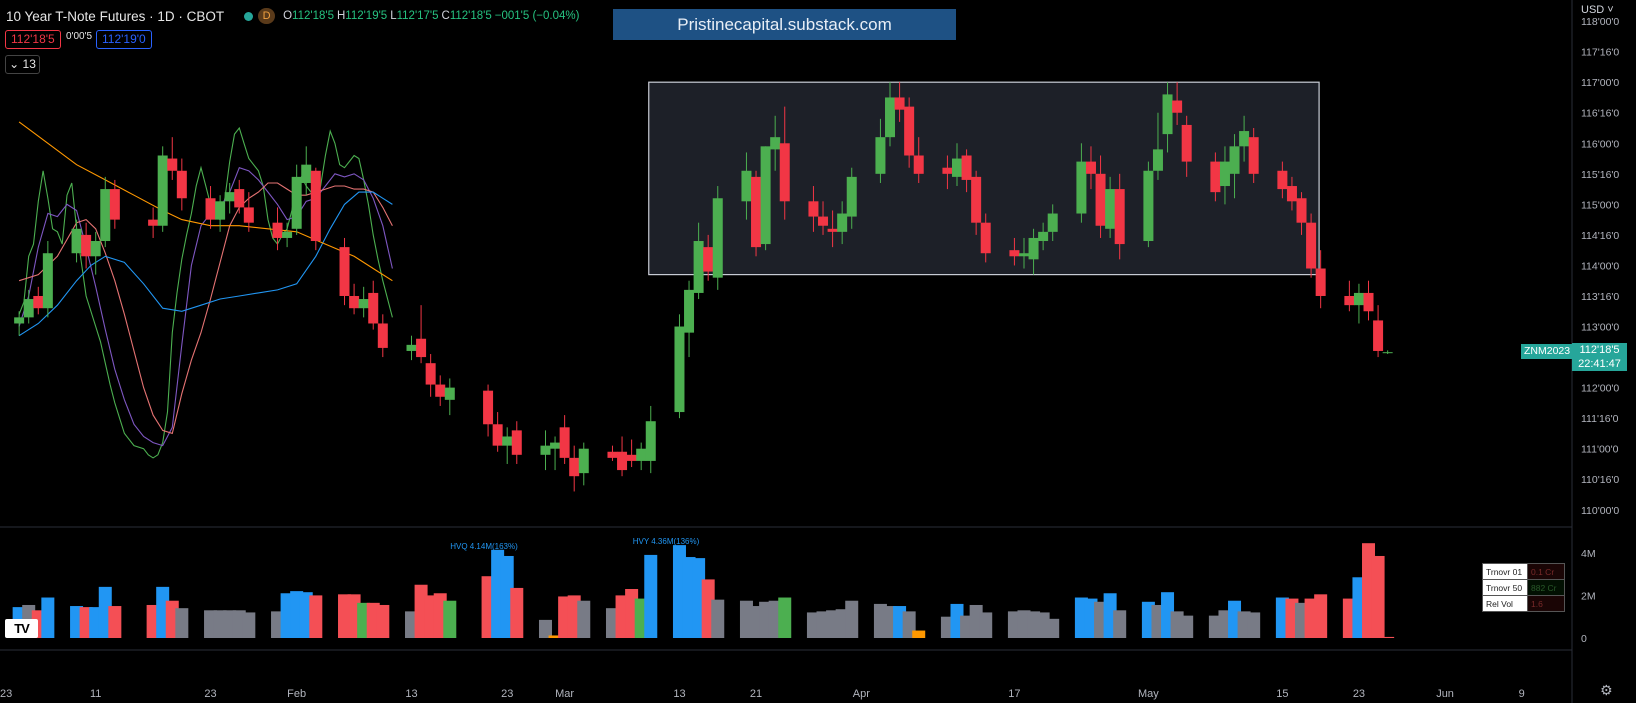  What do you see at coordinates (33, 39) in the screenshot?
I see `sell-button: 112'18'5` at bounding box center [33, 39].